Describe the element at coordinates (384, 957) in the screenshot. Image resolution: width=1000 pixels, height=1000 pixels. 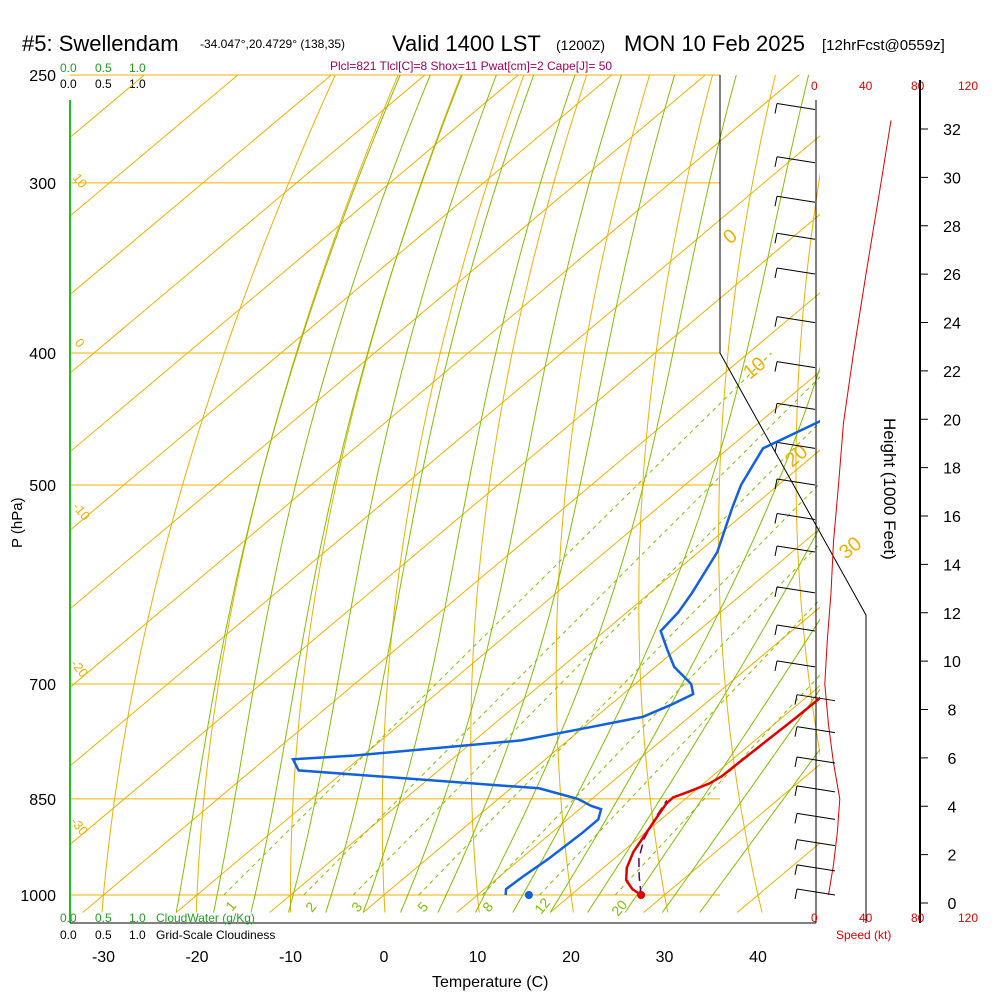
I see `x-tick-label: 0` at that location.